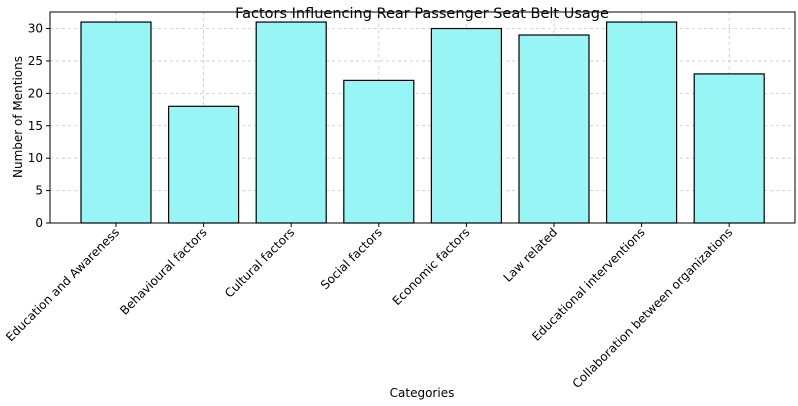 Image resolution: width=798 pixels, height=406 pixels. Describe the element at coordinates (554, 129) in the screenshot. I see `bar-law-related` at that location.